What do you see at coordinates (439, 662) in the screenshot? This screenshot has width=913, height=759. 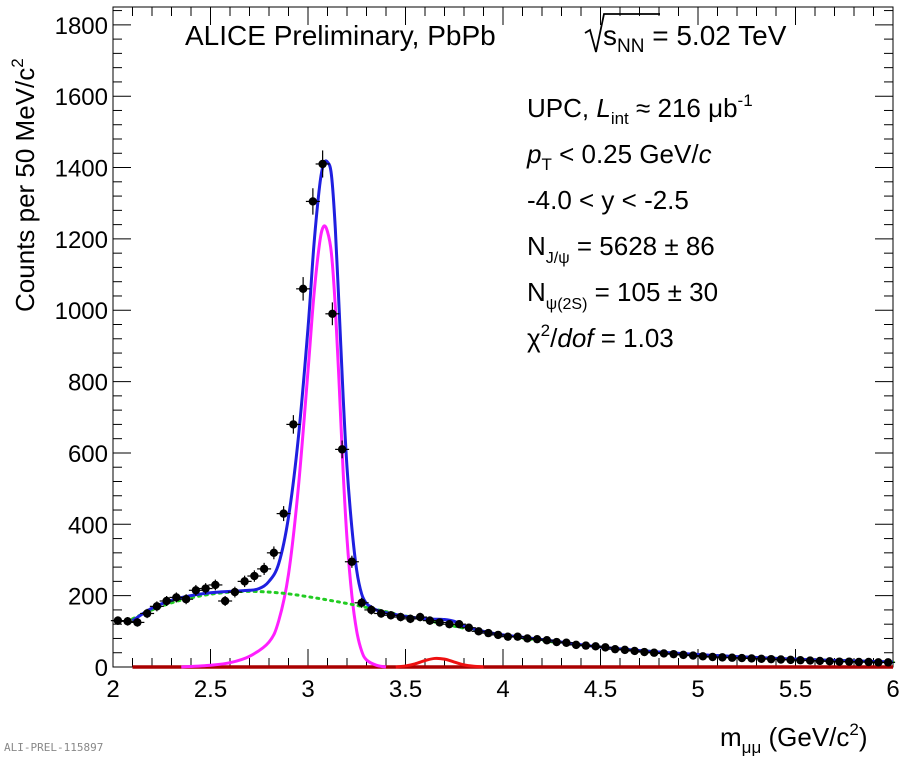 I see `series-psi-2s-signal` at bounding box center [439, 662].